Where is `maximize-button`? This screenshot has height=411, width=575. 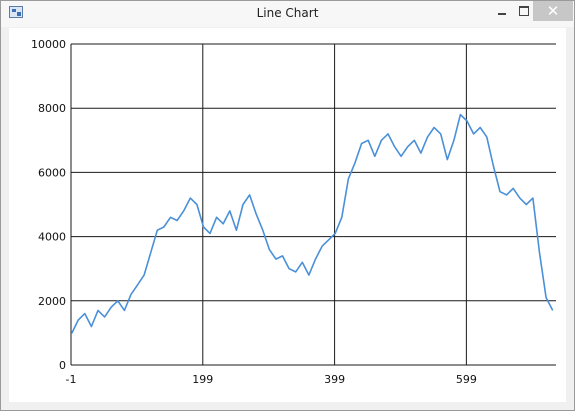 maximize-button is located at coordinates (524, 11).